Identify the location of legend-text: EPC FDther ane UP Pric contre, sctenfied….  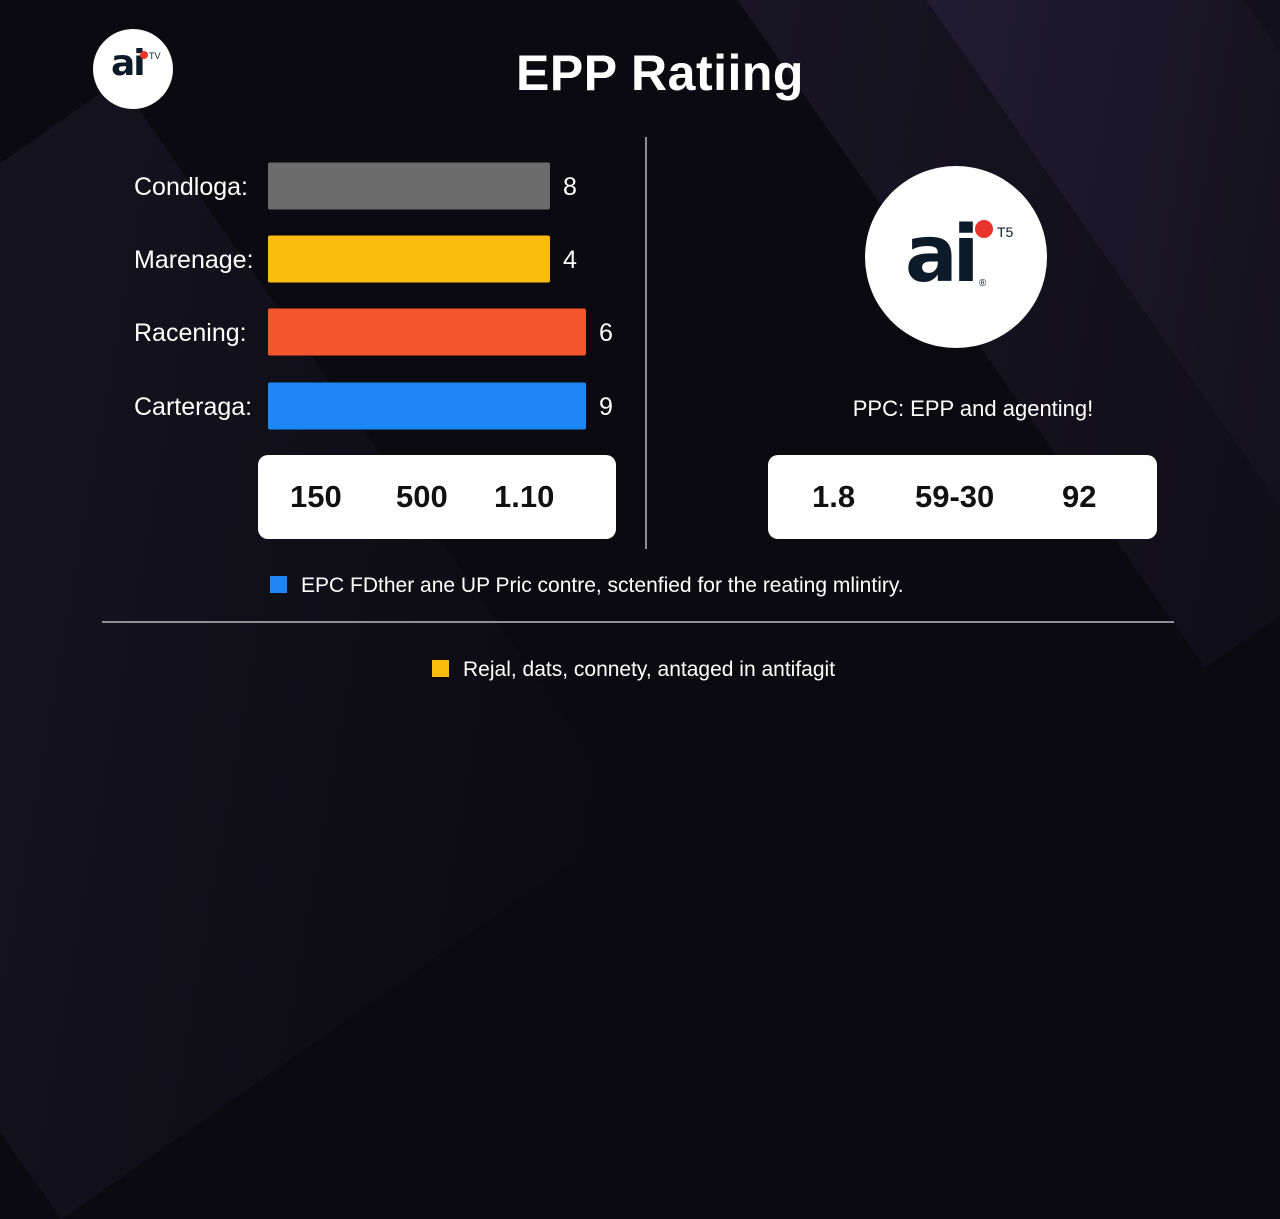
(602, 585).